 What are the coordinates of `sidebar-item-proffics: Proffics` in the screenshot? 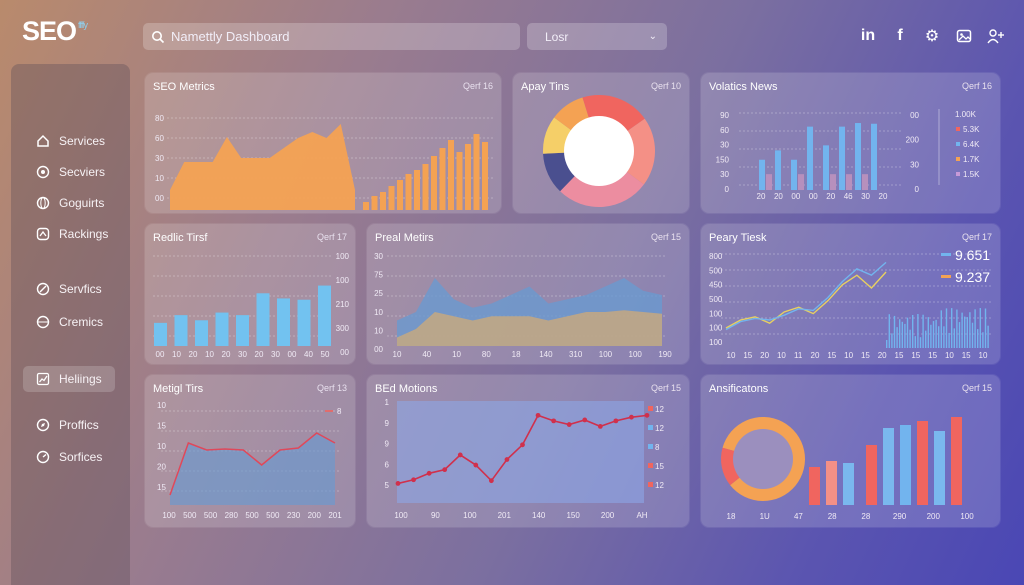 It's located at (69, 425).